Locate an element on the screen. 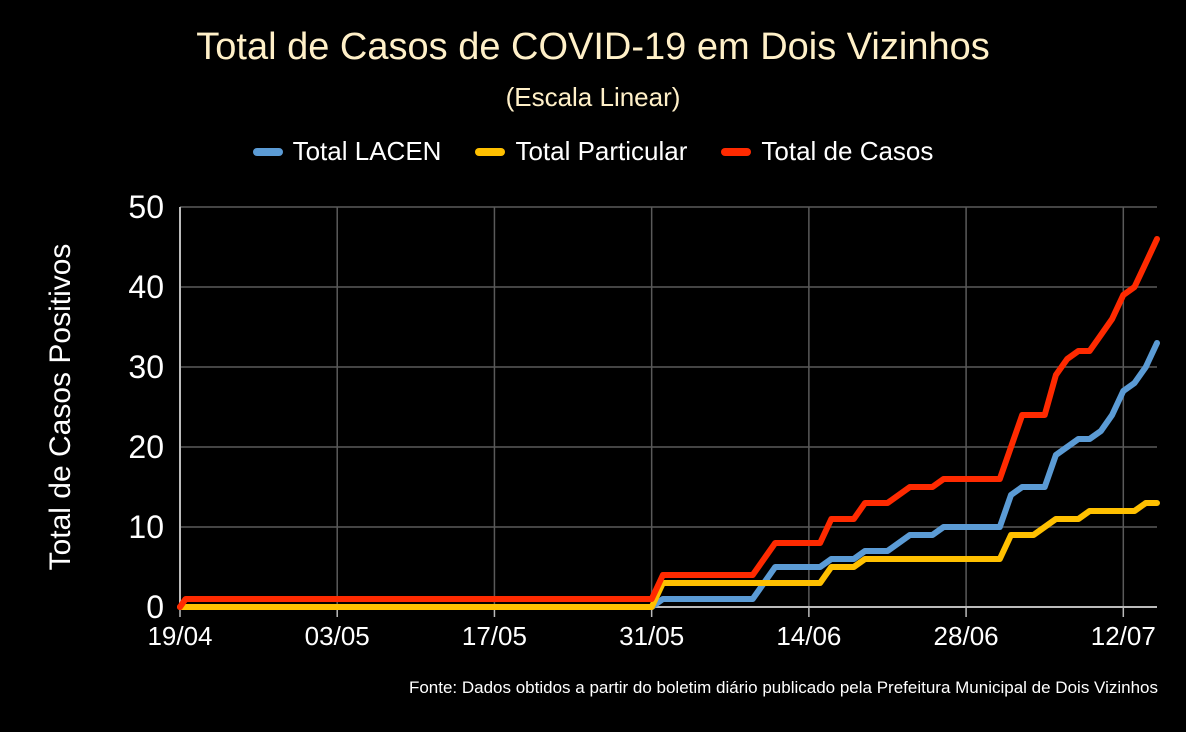 The height and width of the screenshot is (732, 1186). x-tick-label: 31/05 is located at coordinates (651, 636).